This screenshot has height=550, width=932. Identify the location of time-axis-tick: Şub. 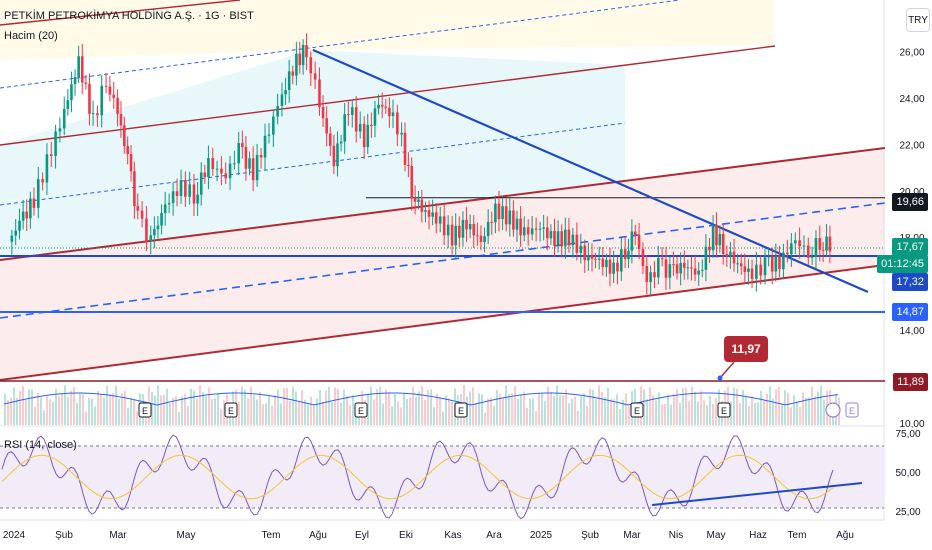
(64, 535).